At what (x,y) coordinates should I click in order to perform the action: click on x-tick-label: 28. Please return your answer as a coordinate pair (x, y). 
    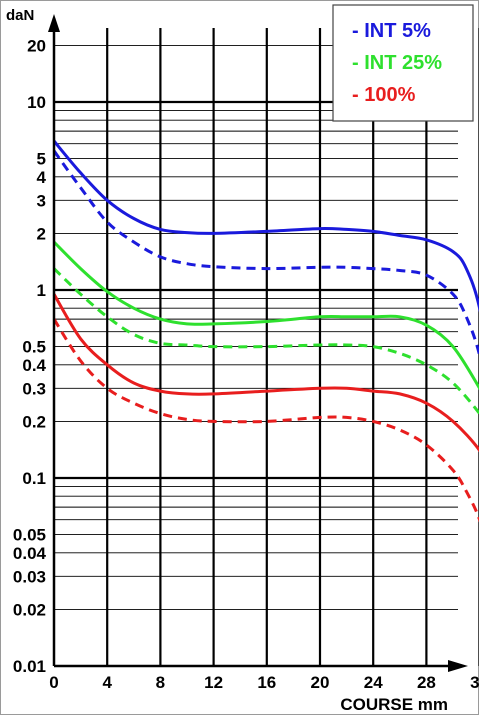
    Looking at the image, I should click on (426, 682).